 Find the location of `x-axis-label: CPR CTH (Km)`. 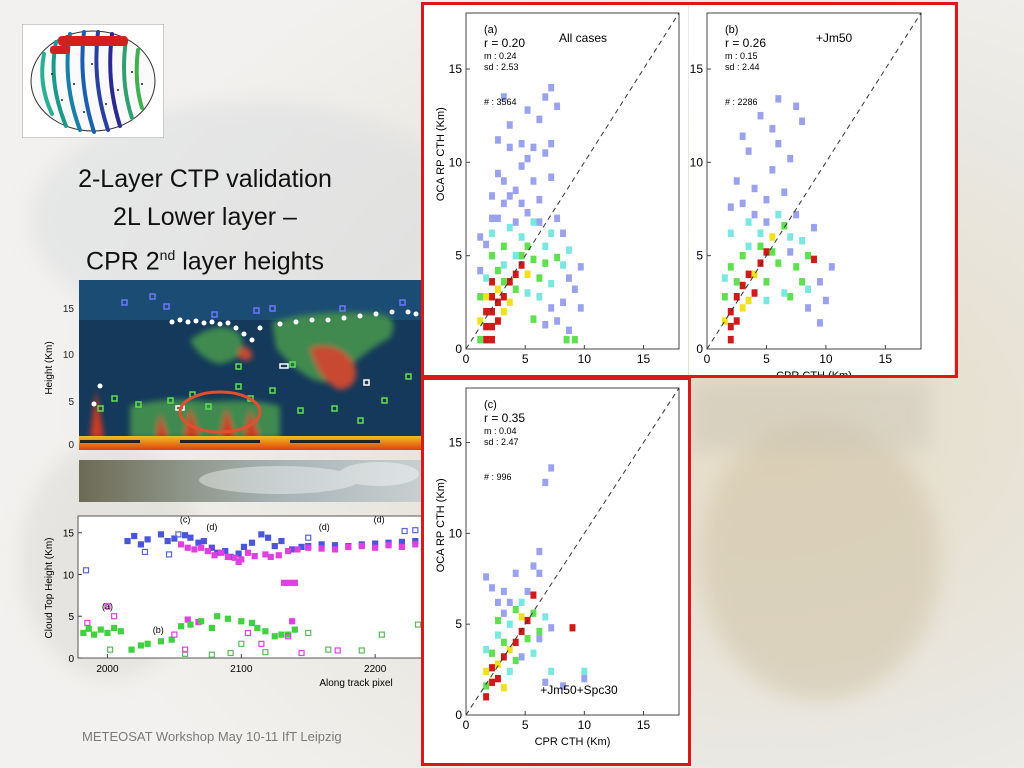

x-axis-label: CPR CTH (Km) is located at coordinates (814, 373).